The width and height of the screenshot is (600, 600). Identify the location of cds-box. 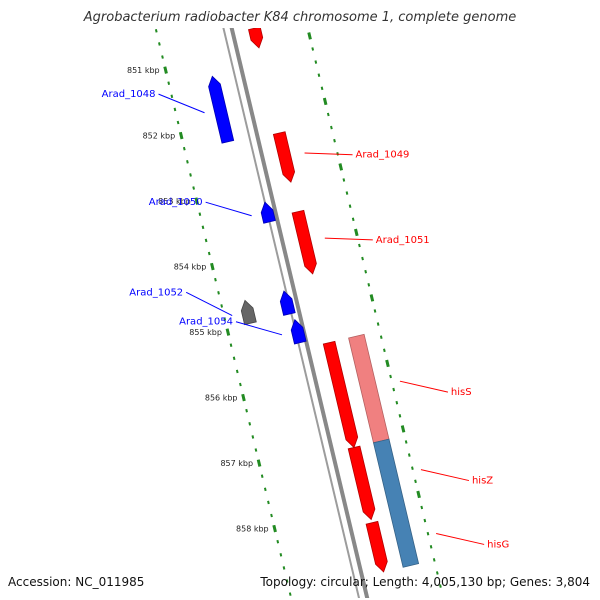
(396, 503).